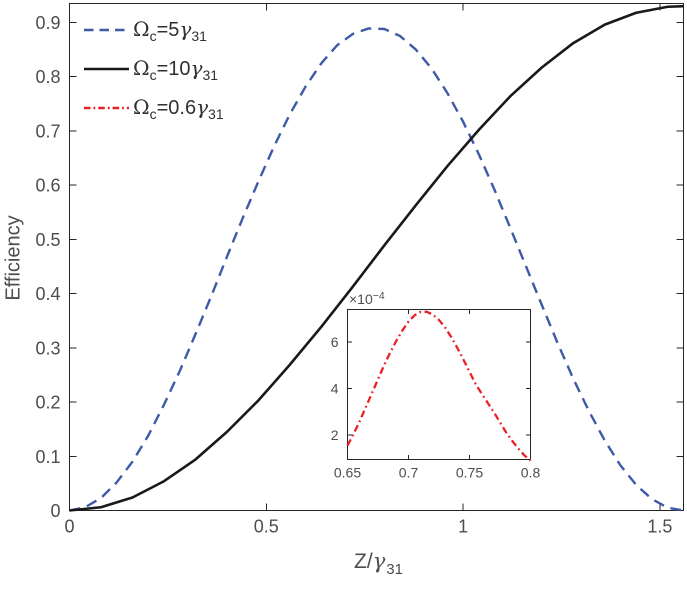  Describe the element at coordinates (335, 389) in the screenshot. I see `inset-y-tick-label: 4` at that location.